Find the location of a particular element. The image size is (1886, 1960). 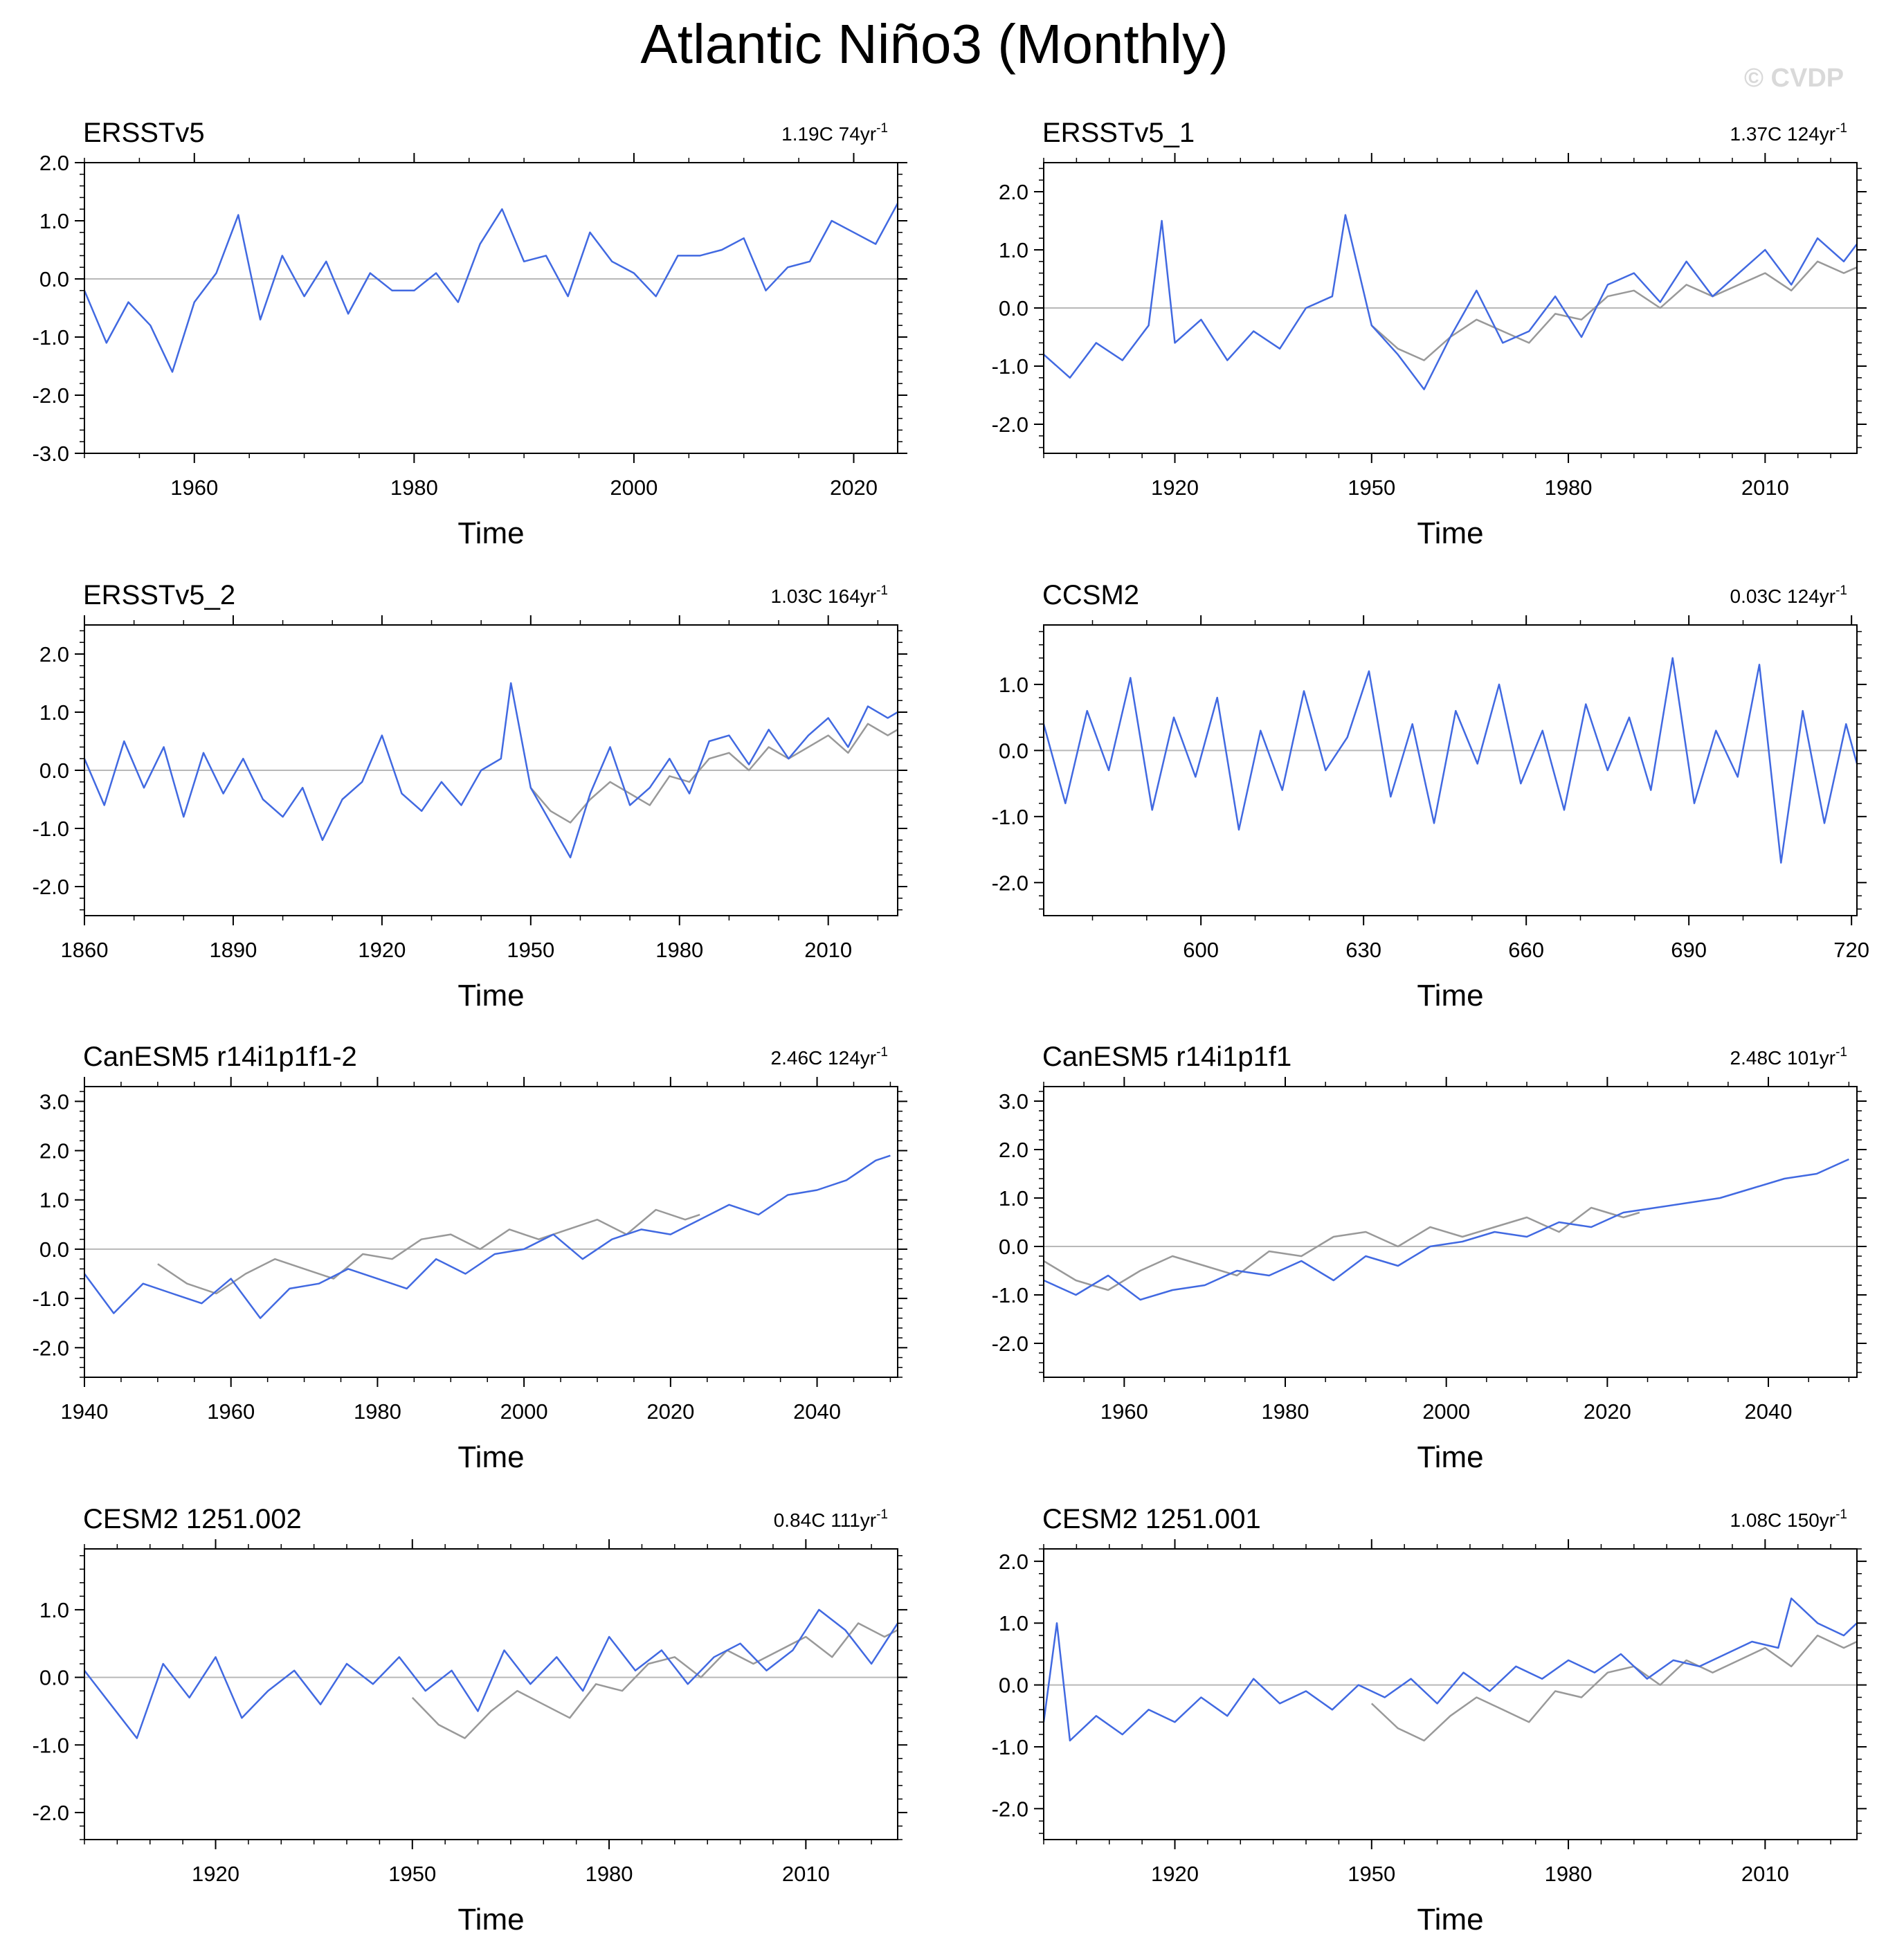

x-tick-label: 630 is located at coordinates (1363, 950).